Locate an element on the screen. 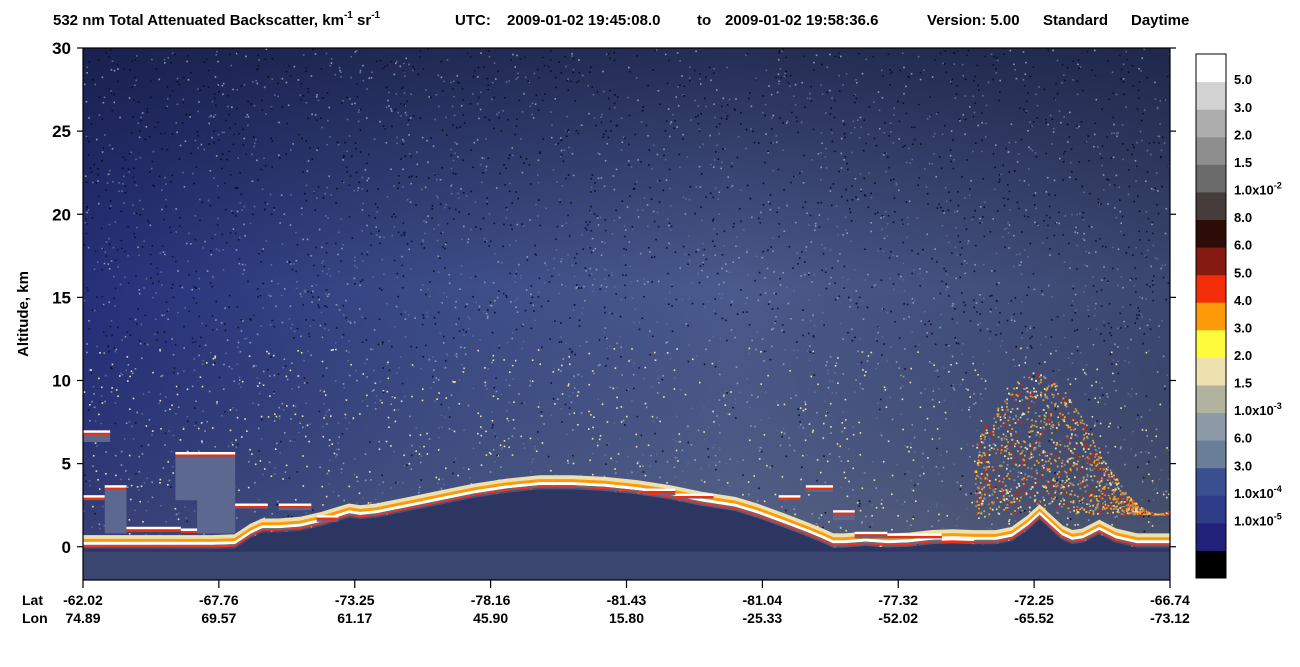  y-tick-label: 20 is located at coordinates (61, 214).